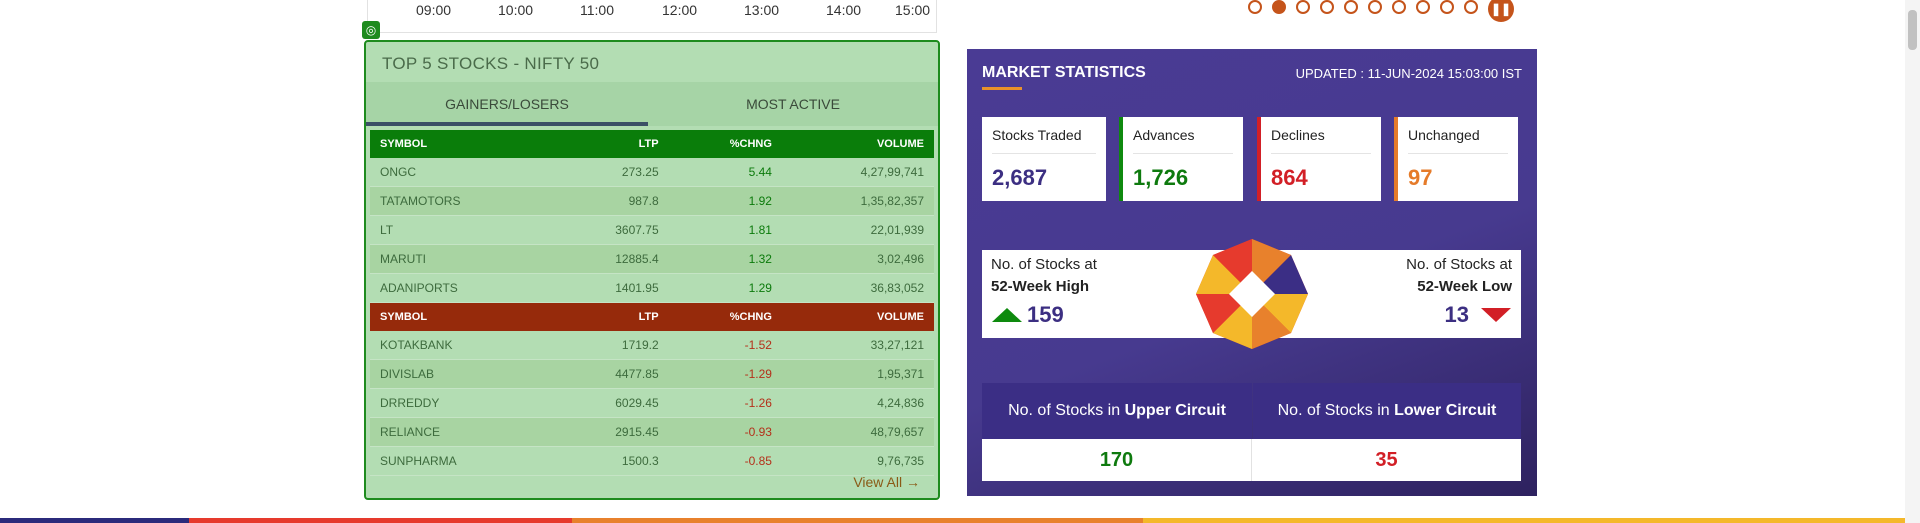 The image size is (1920, 523). Describe the element at coordinates (1164, 135) in the screenshot. I see `tile-label: Advances` at that location.